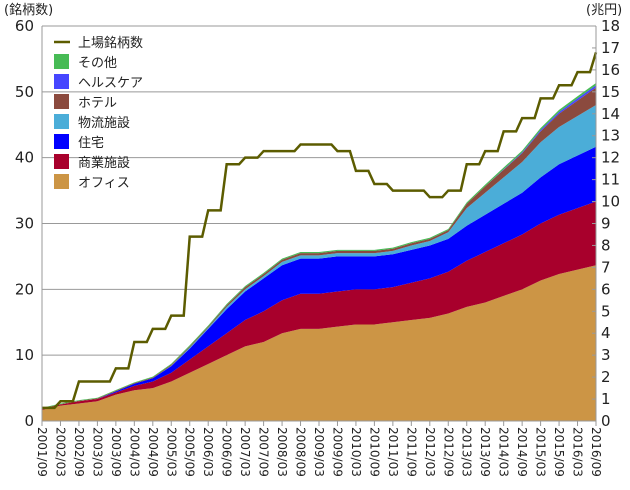  What do you see at coordinates (24, 92) in the screenshot?
I see `left-tick-label: 50` at bounding box center [24, 92].